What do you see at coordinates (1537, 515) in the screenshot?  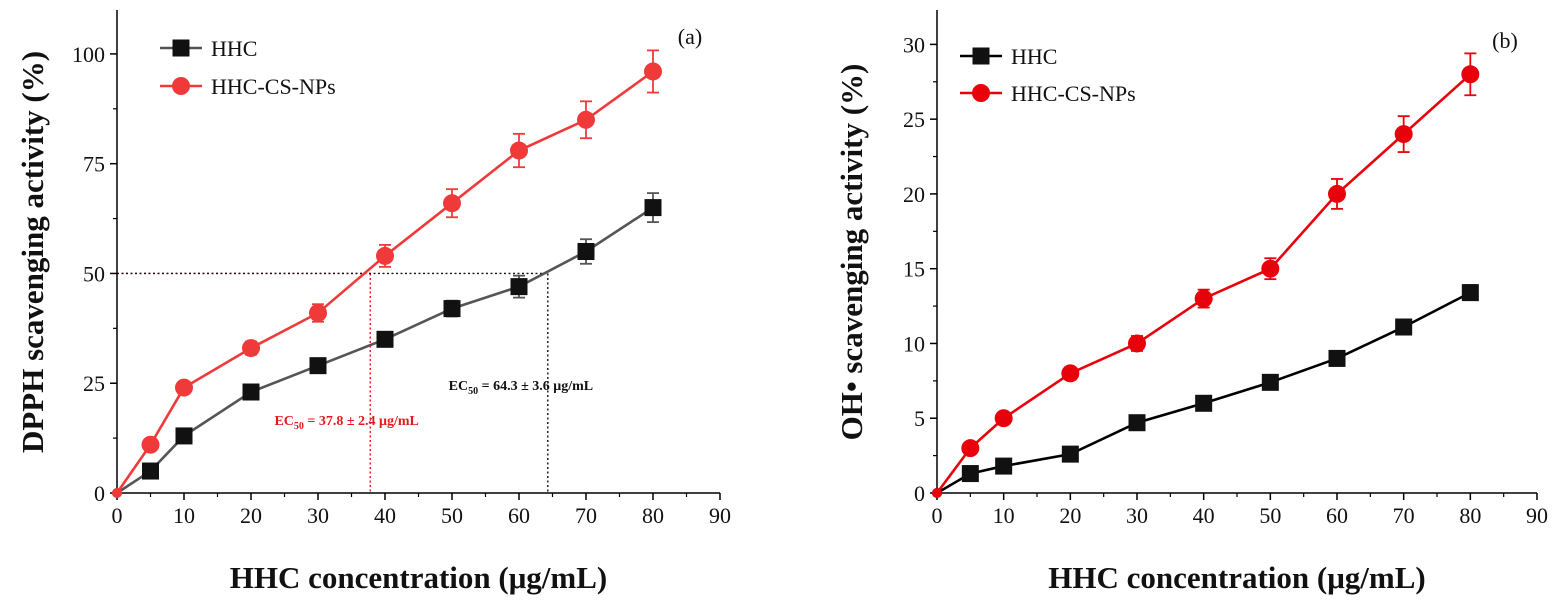 I see `panel-b-x-tick-label: 90` at bounding box center [1537, 515].